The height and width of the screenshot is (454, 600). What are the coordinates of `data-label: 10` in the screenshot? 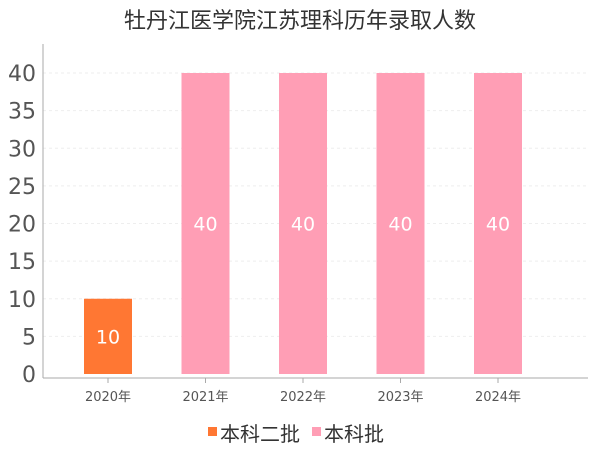 It's located at (108, 337).